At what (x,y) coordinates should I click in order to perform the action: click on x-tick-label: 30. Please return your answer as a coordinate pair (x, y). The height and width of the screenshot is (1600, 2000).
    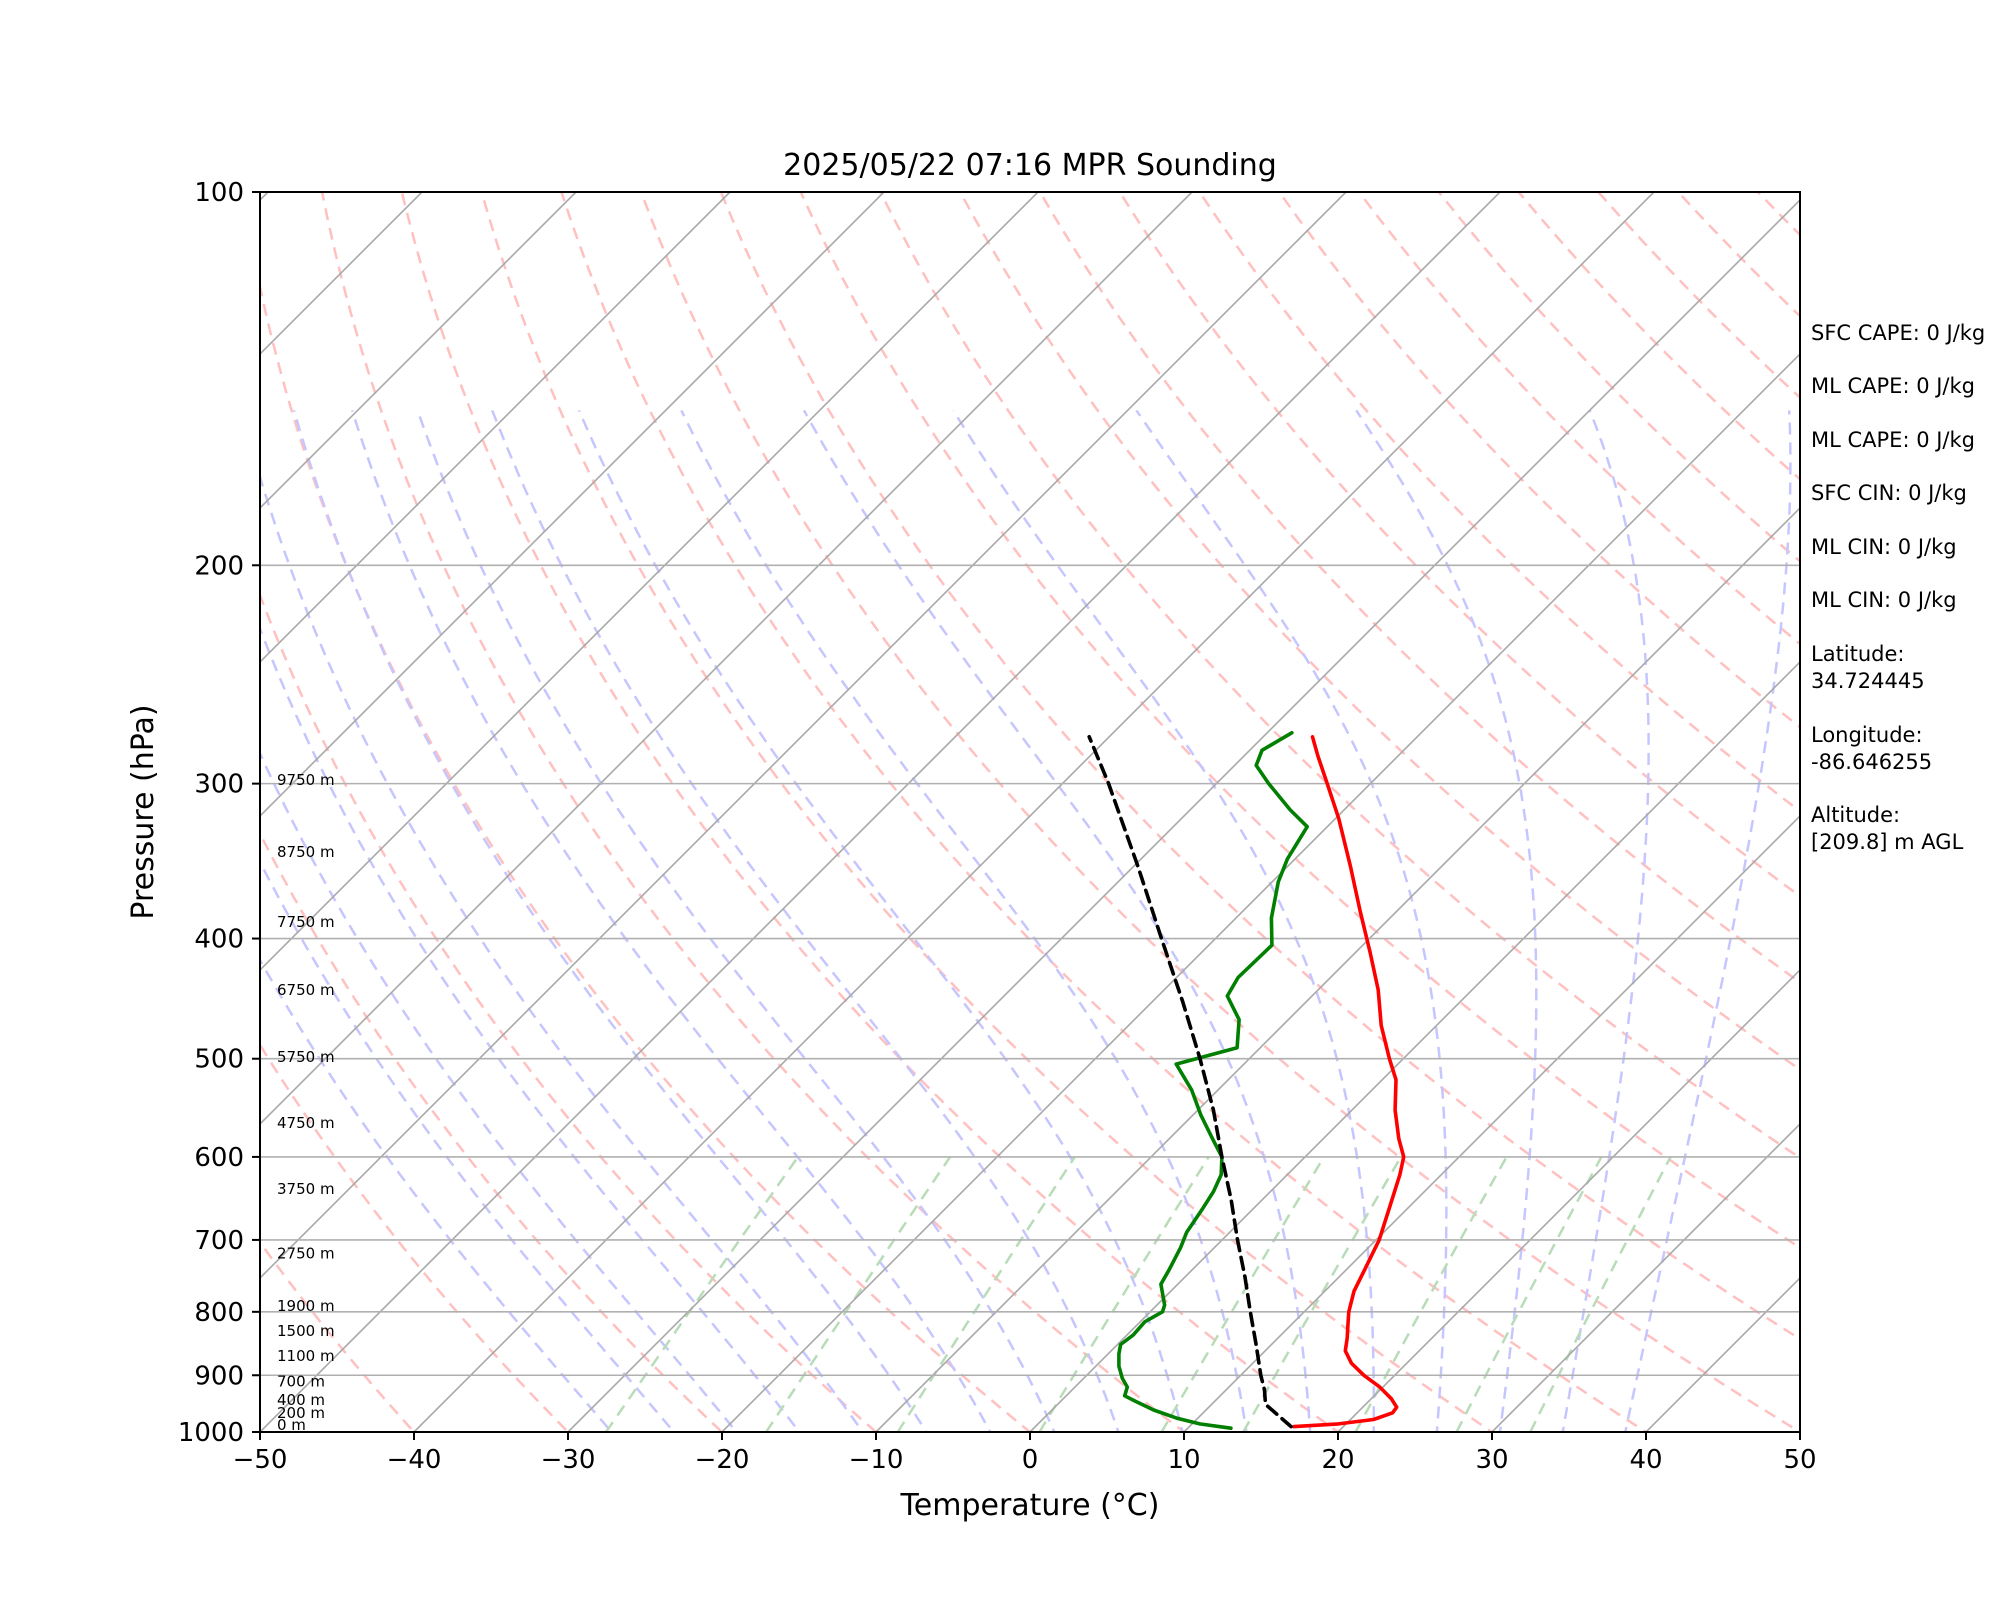
    Looking at the image, I should click on (1491, 1460).